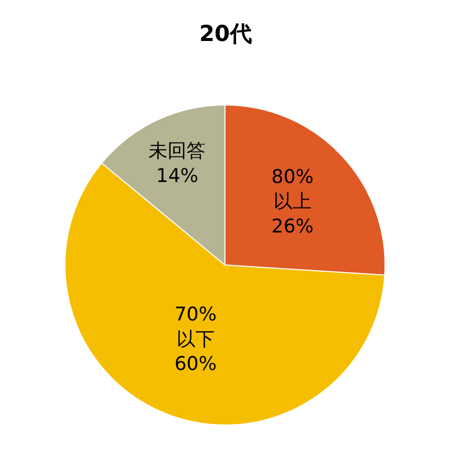 Image resolution: width=451 pixels, height=474 pixels. I want to click on slice-label: 未回答, so click(177, 151).